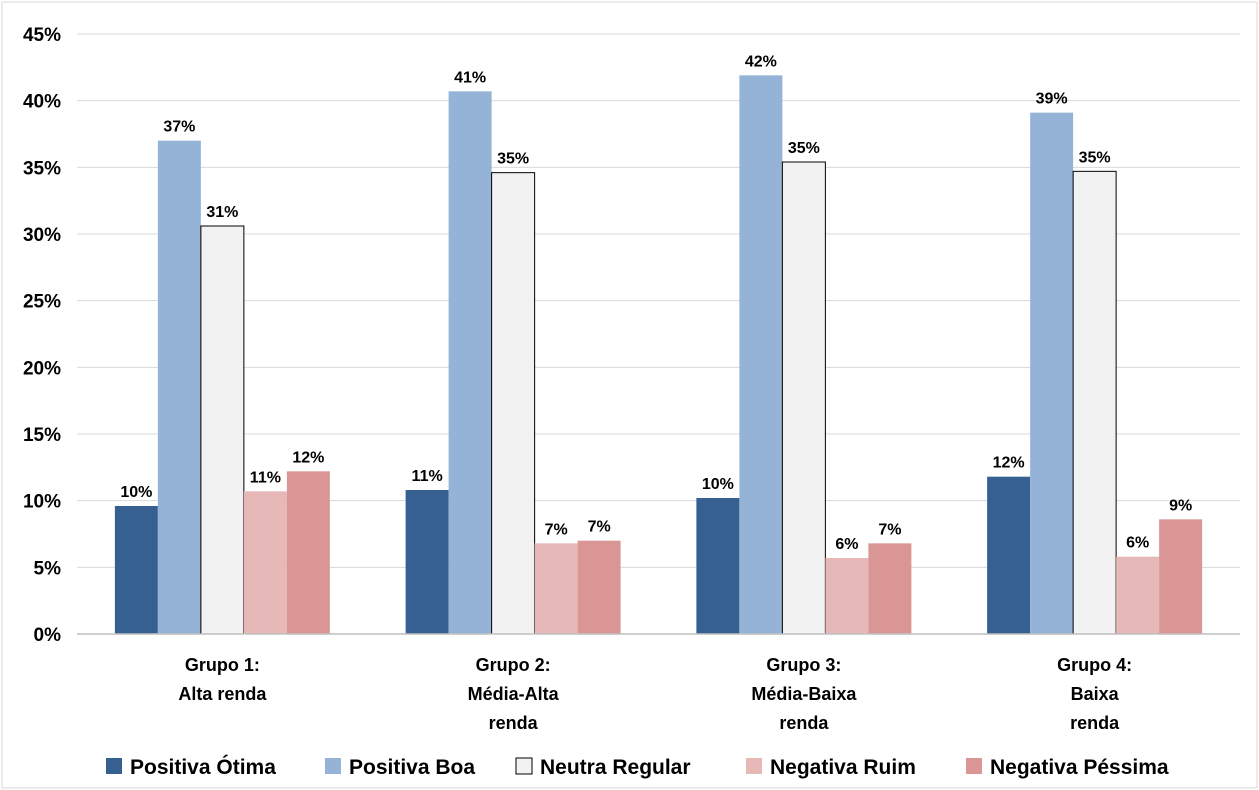 The height and width of the screenshot is (790, 1259). What do you see at coordinates (42, 35) in the screenshot?
I see `y-tick-label: 45%` at bounding box center [42, 35].